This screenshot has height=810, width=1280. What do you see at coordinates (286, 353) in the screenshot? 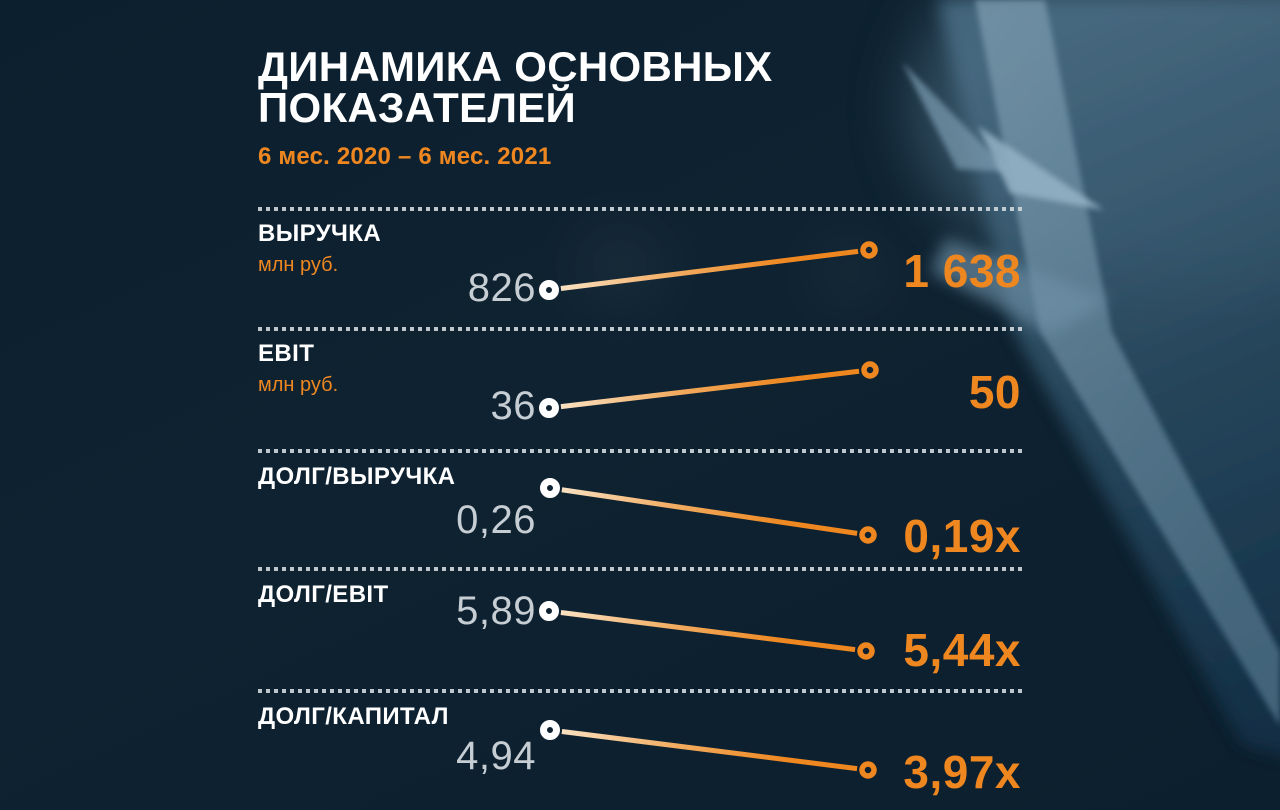
I see `metric-label: EBIT` at bounding box center [286, 353].